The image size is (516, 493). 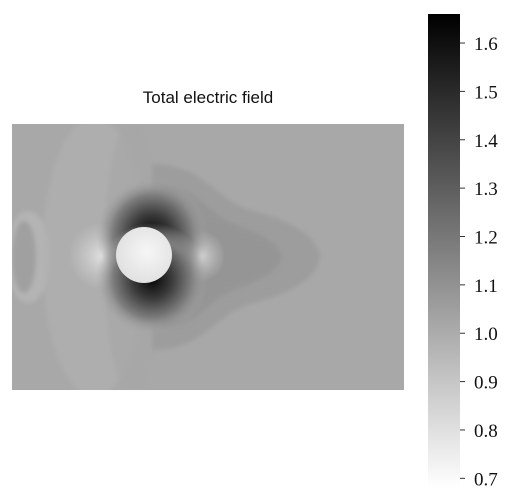 What do you see at coordinates (486, 92) in the screenshot?
I see `colorbar-tick-label: 1.5` at bounding box center [486, 92].